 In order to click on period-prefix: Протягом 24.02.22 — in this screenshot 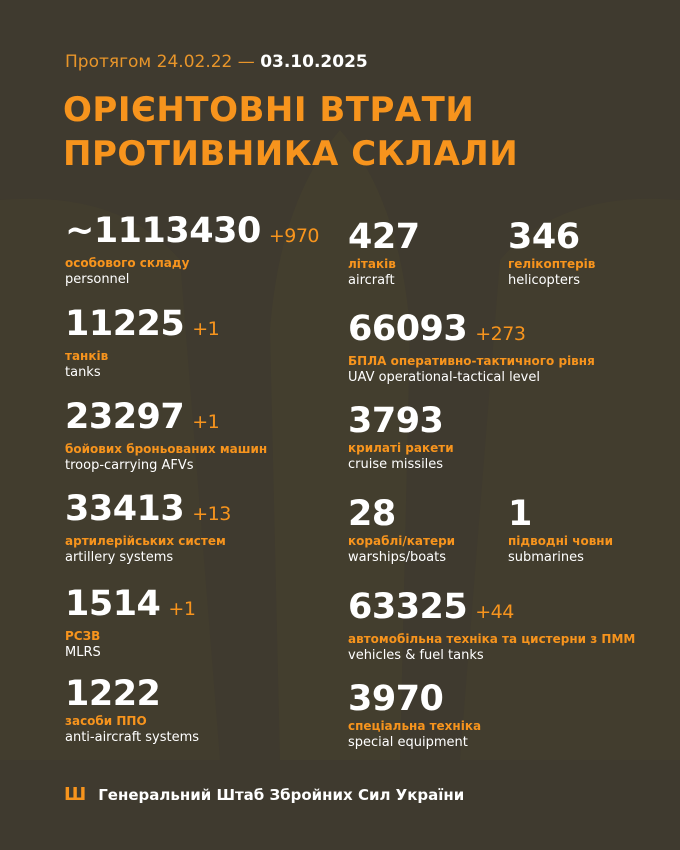, I will do `click(160, 62)`.